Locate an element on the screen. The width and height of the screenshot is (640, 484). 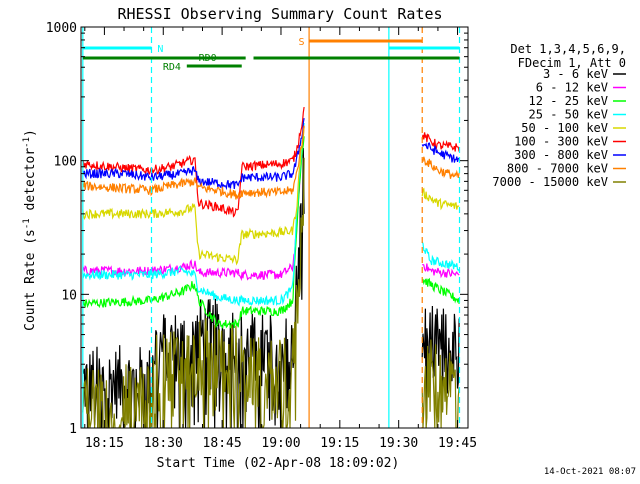
flag-label-s: S is located at coordinates (301, 42).